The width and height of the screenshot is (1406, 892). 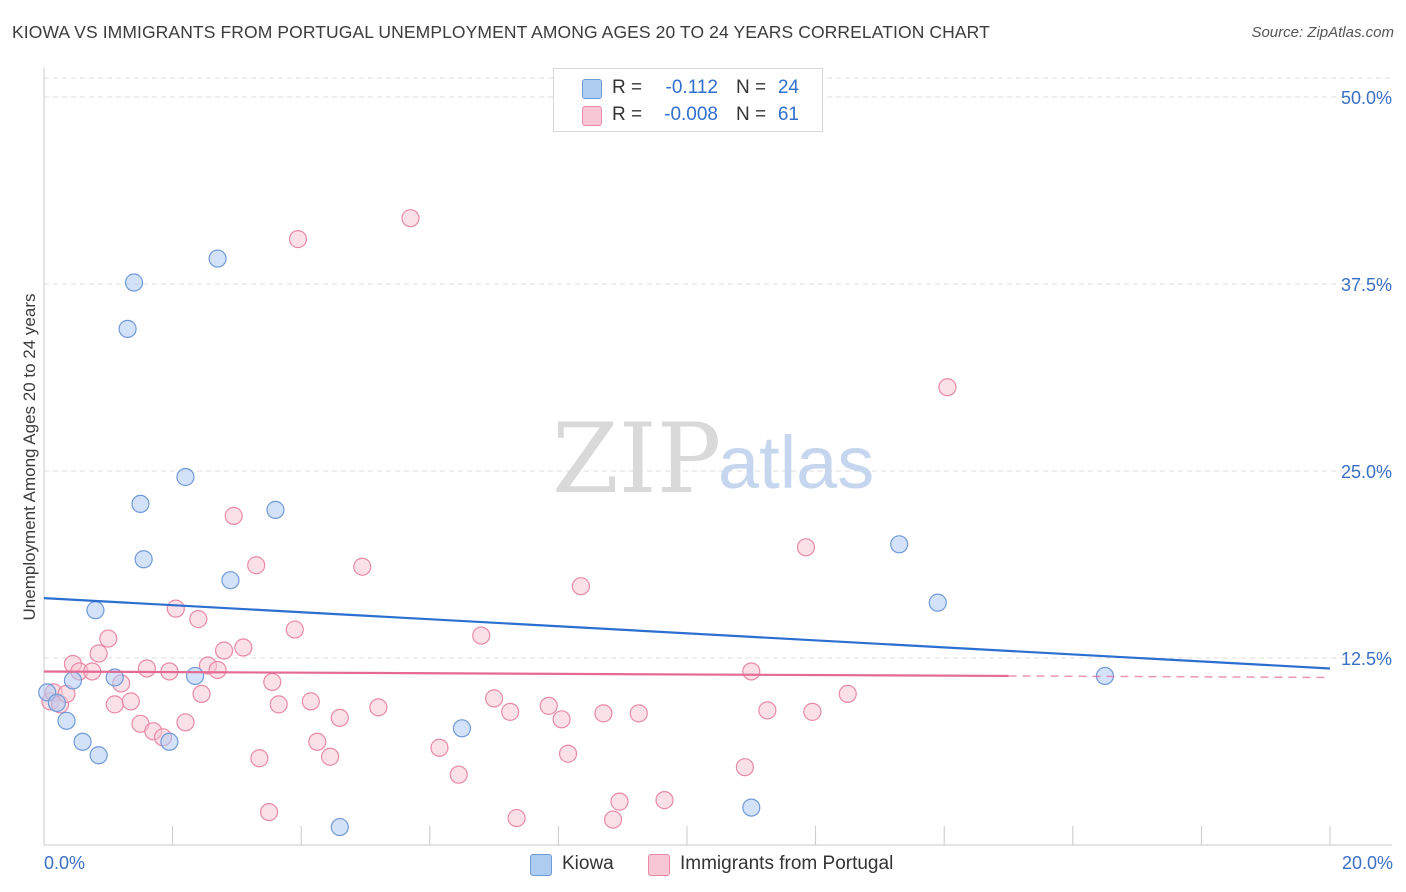 What do you see at coordinates (659, 865) in the screenshot?
I see `portugal-legend-swatch` at bounding box center [659, 865].